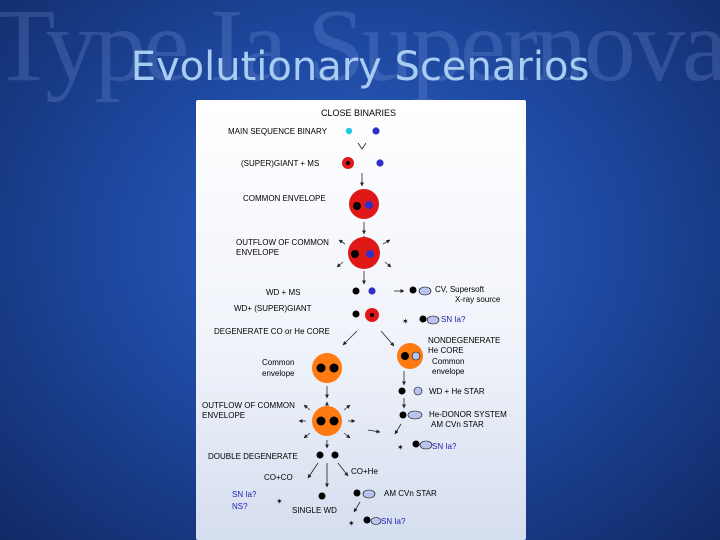 The width and height of the screenshot is (720, 540). I want to click on arrow-small-icon, so click(374, 431).